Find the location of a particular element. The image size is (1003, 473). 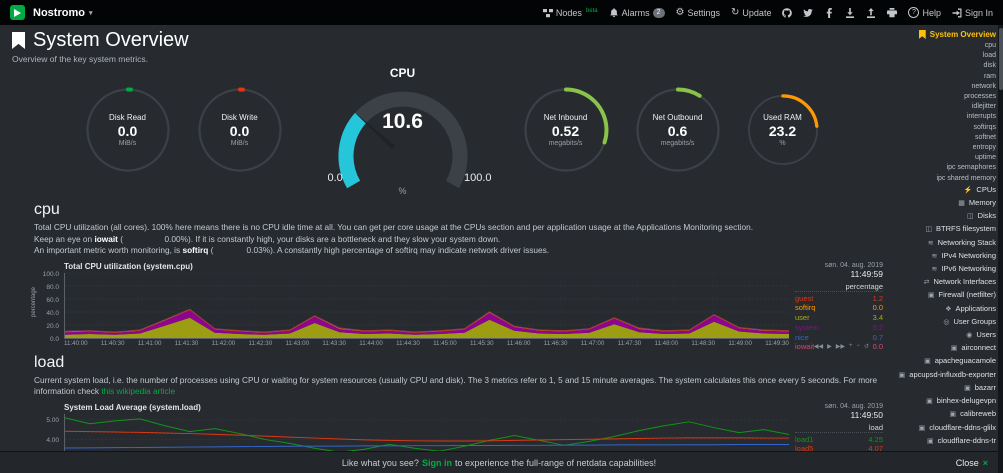

sidebar-item-bazarr: ▣ bazarr is located at coordinates (946, 388).